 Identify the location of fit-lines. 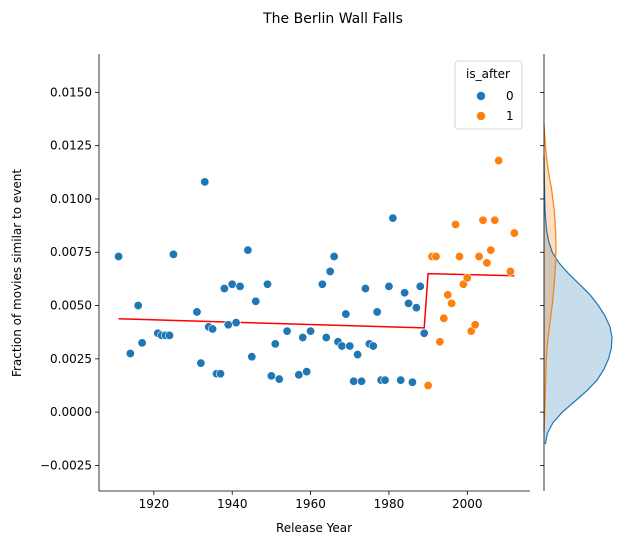
(316, 300).